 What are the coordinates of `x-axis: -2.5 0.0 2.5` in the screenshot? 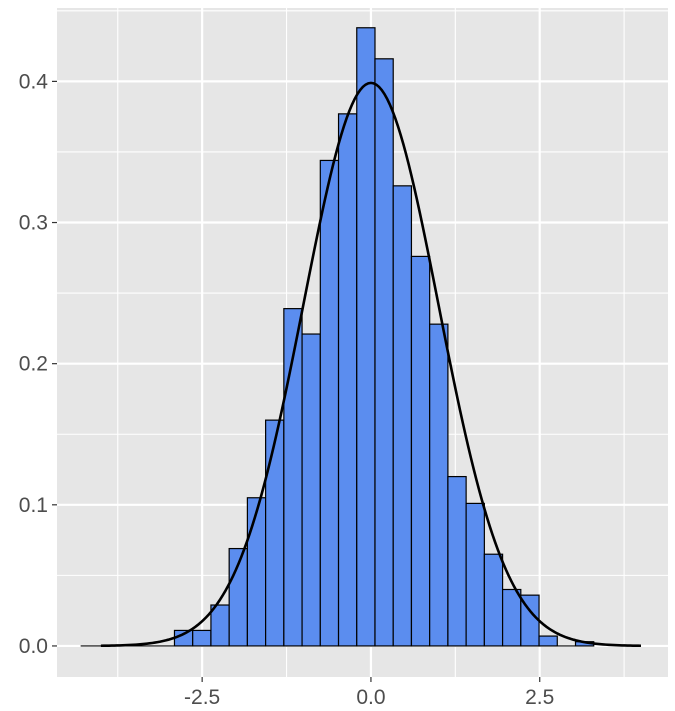 It's located at (369, 693).